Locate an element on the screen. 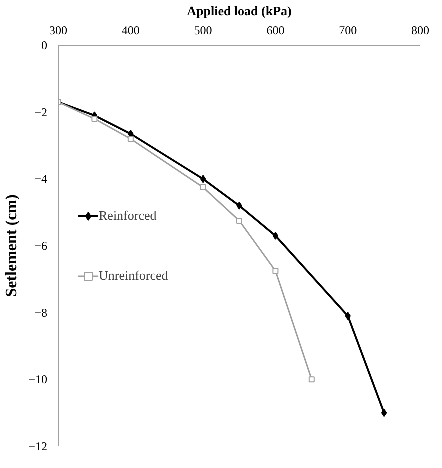 The image size is (442, 468). legend-label: Unreinforced is located at coordinates (133, 276).